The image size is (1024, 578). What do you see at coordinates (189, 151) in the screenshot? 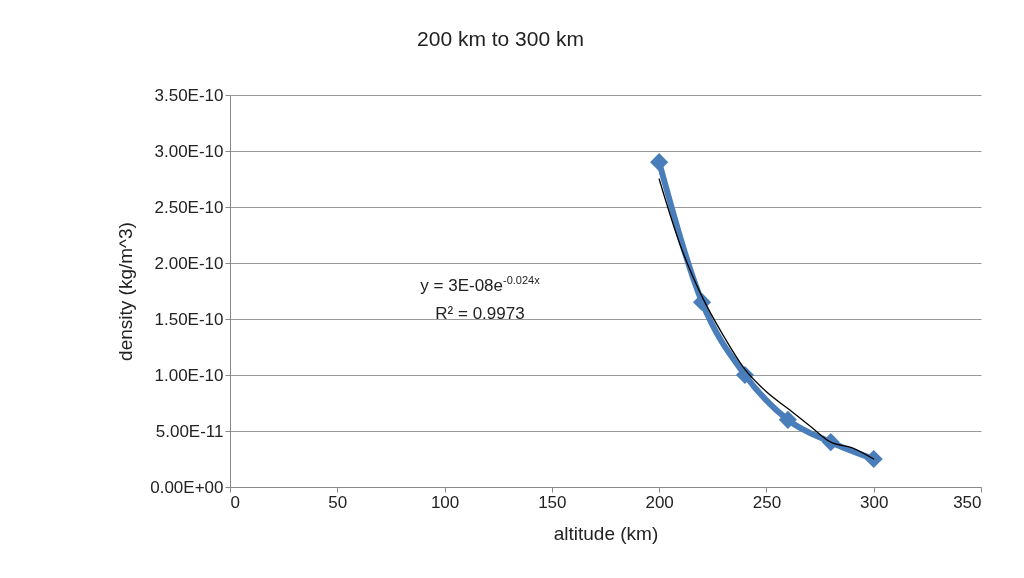
I see `y-tick-label: 3.00E-10` at bounding box center [189, 151].